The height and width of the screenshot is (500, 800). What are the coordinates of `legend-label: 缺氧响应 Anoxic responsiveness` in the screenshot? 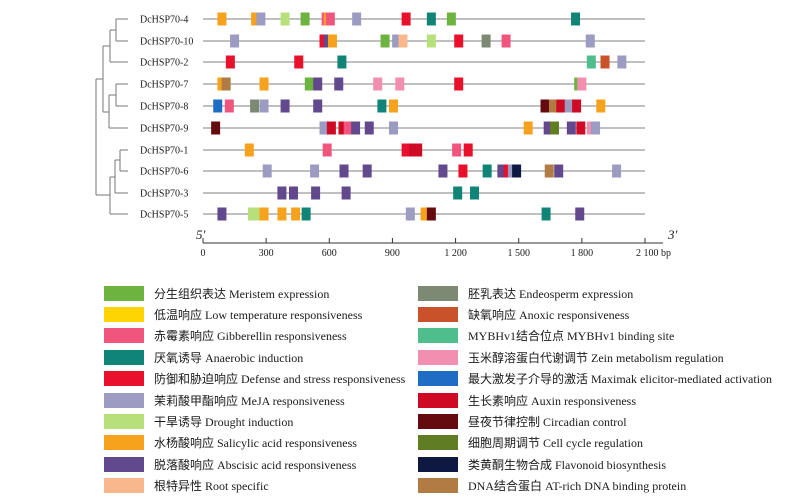 It's located at (549, 314).